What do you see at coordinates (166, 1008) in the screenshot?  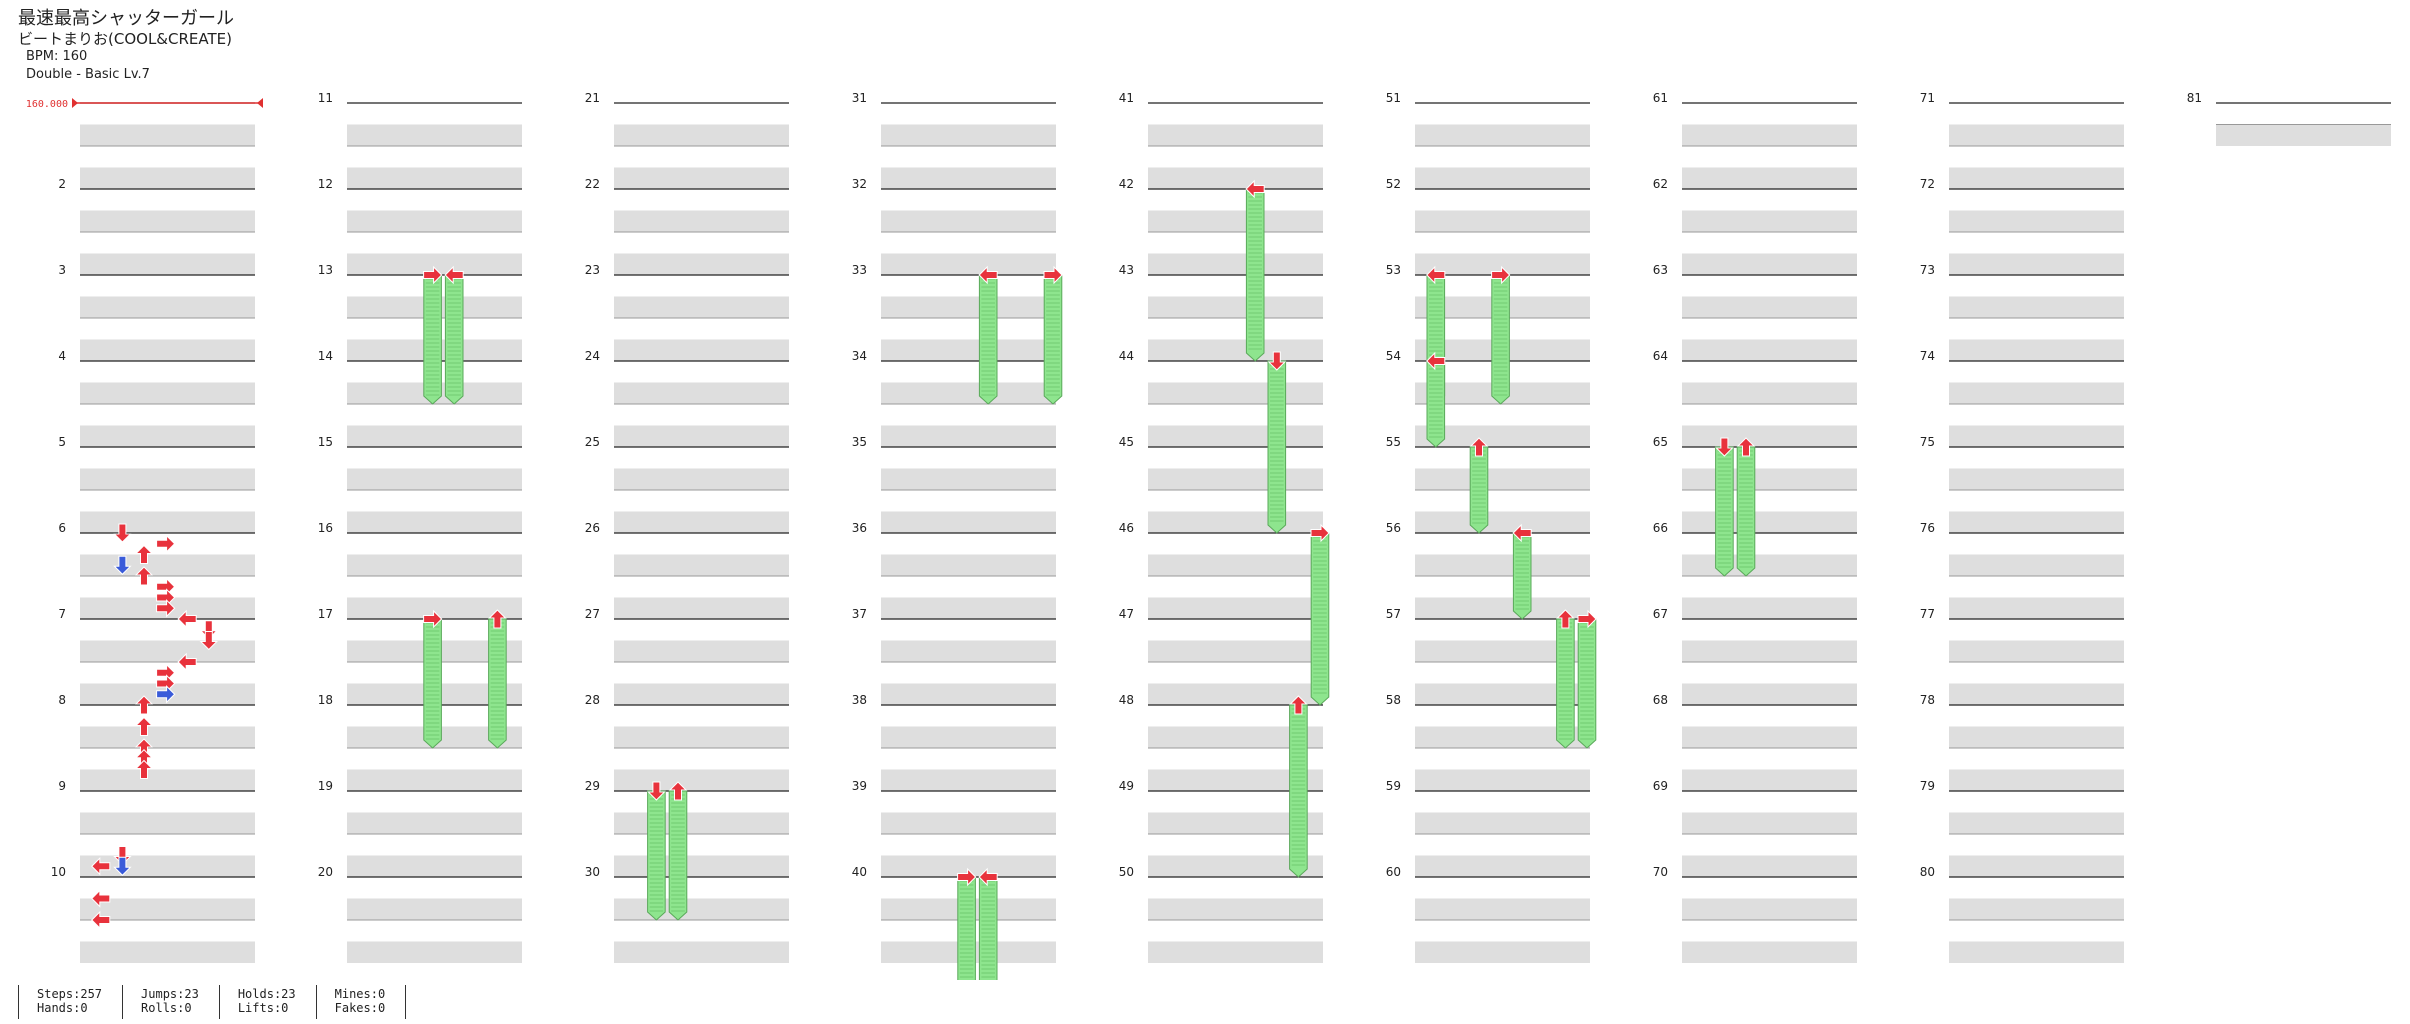 I see `rolls-count: Rolls:0` at bounding box center [166, 1008].